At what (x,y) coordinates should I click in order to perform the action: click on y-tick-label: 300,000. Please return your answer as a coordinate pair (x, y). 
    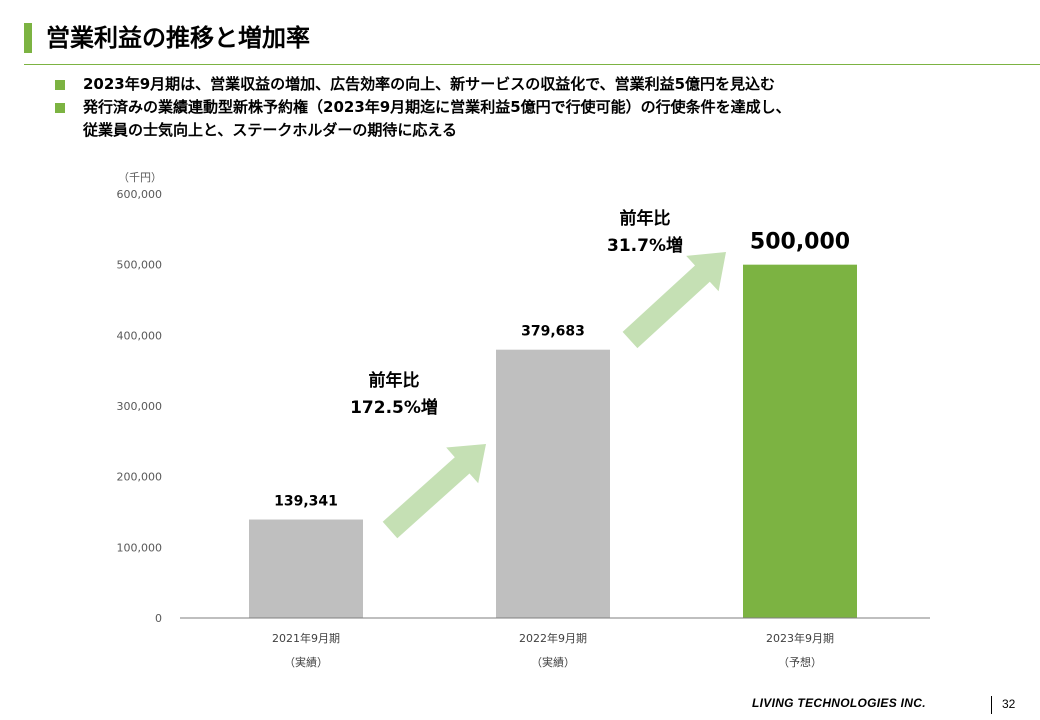
    Looking at the image, I should click on (140, 406).